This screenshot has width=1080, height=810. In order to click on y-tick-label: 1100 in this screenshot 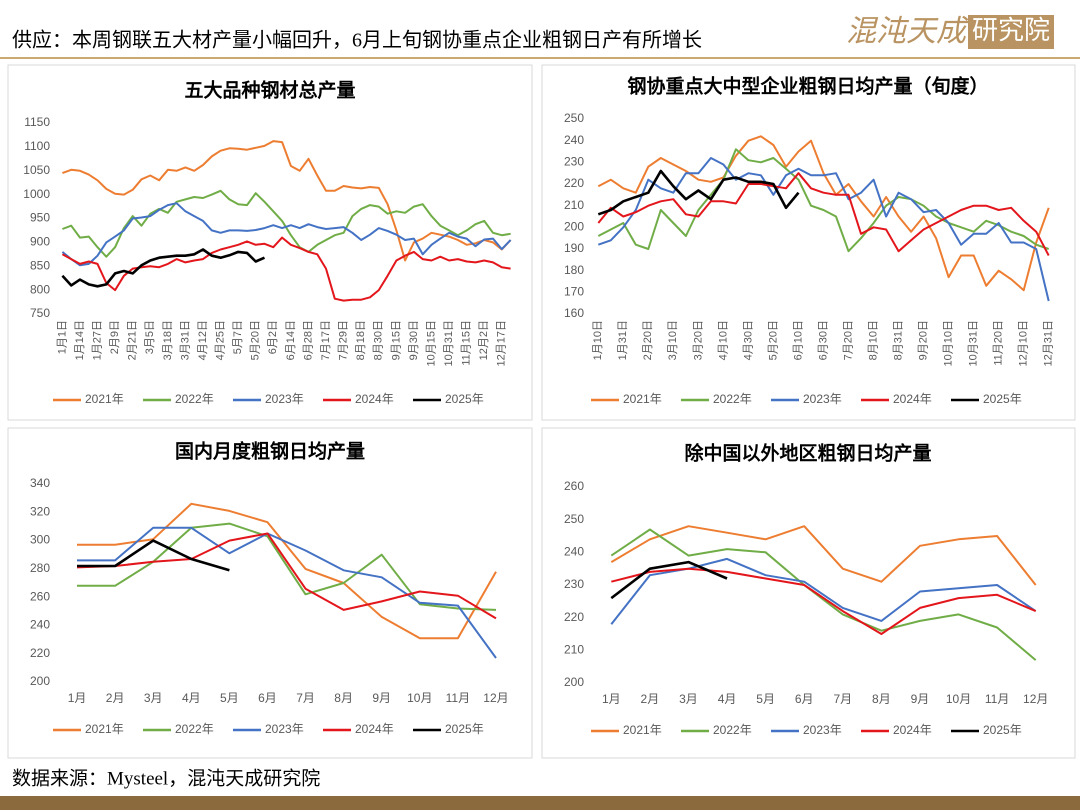, I will do `click(37, 146)`.